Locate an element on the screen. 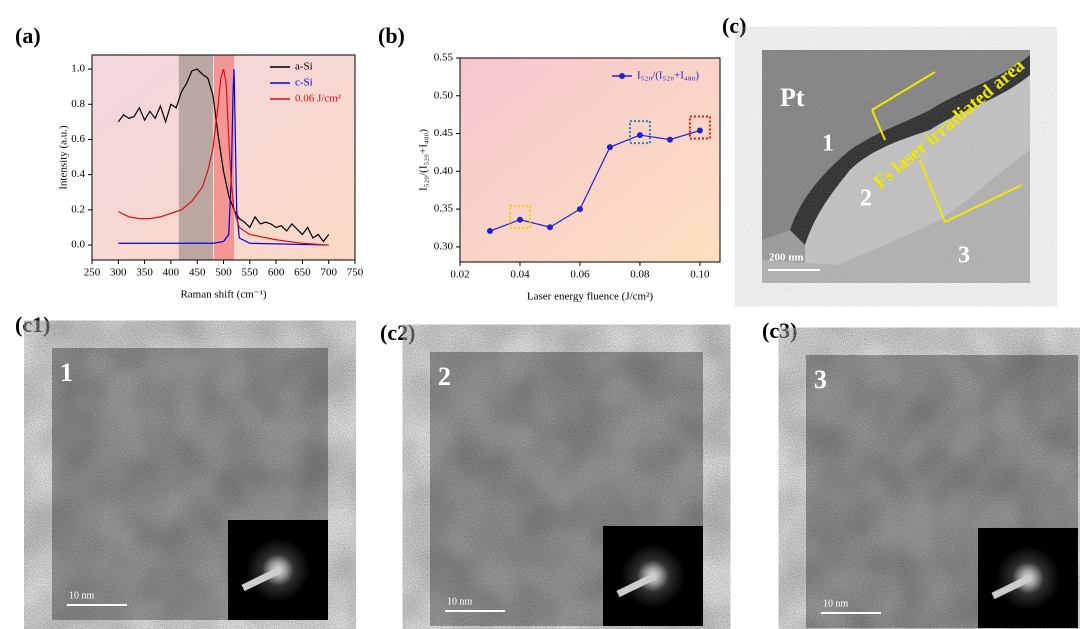  x-axis-label: Laser energy fluence (J/cm²) is located at coordinates (590, 297).